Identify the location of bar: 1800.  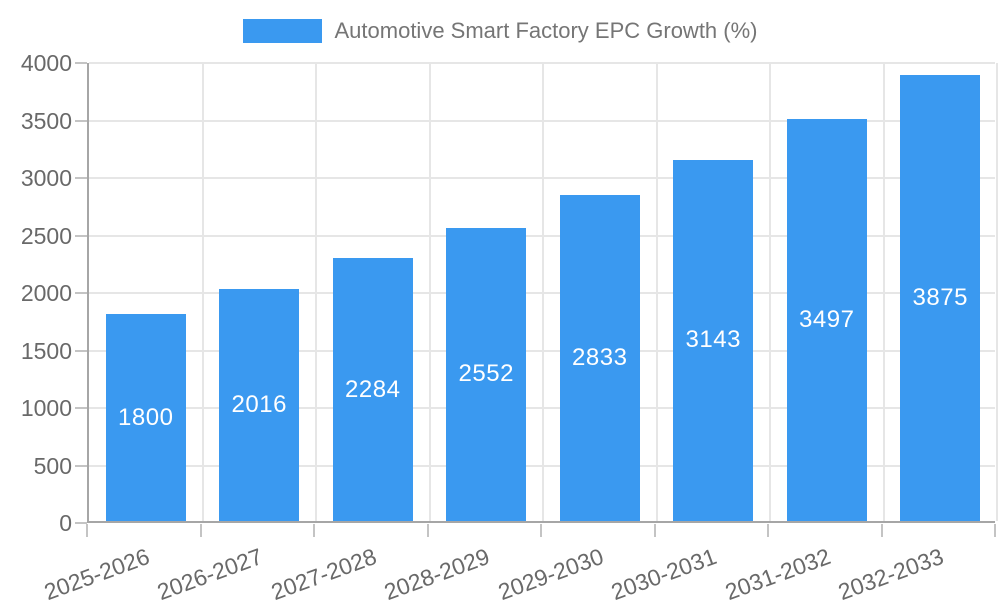
(145, 417).